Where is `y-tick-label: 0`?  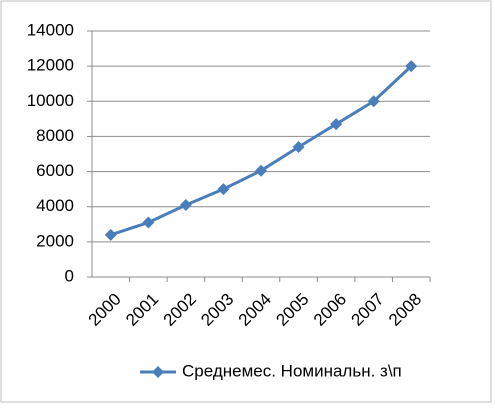 y-tick-label: 0 is located at coordinates (69, 275).